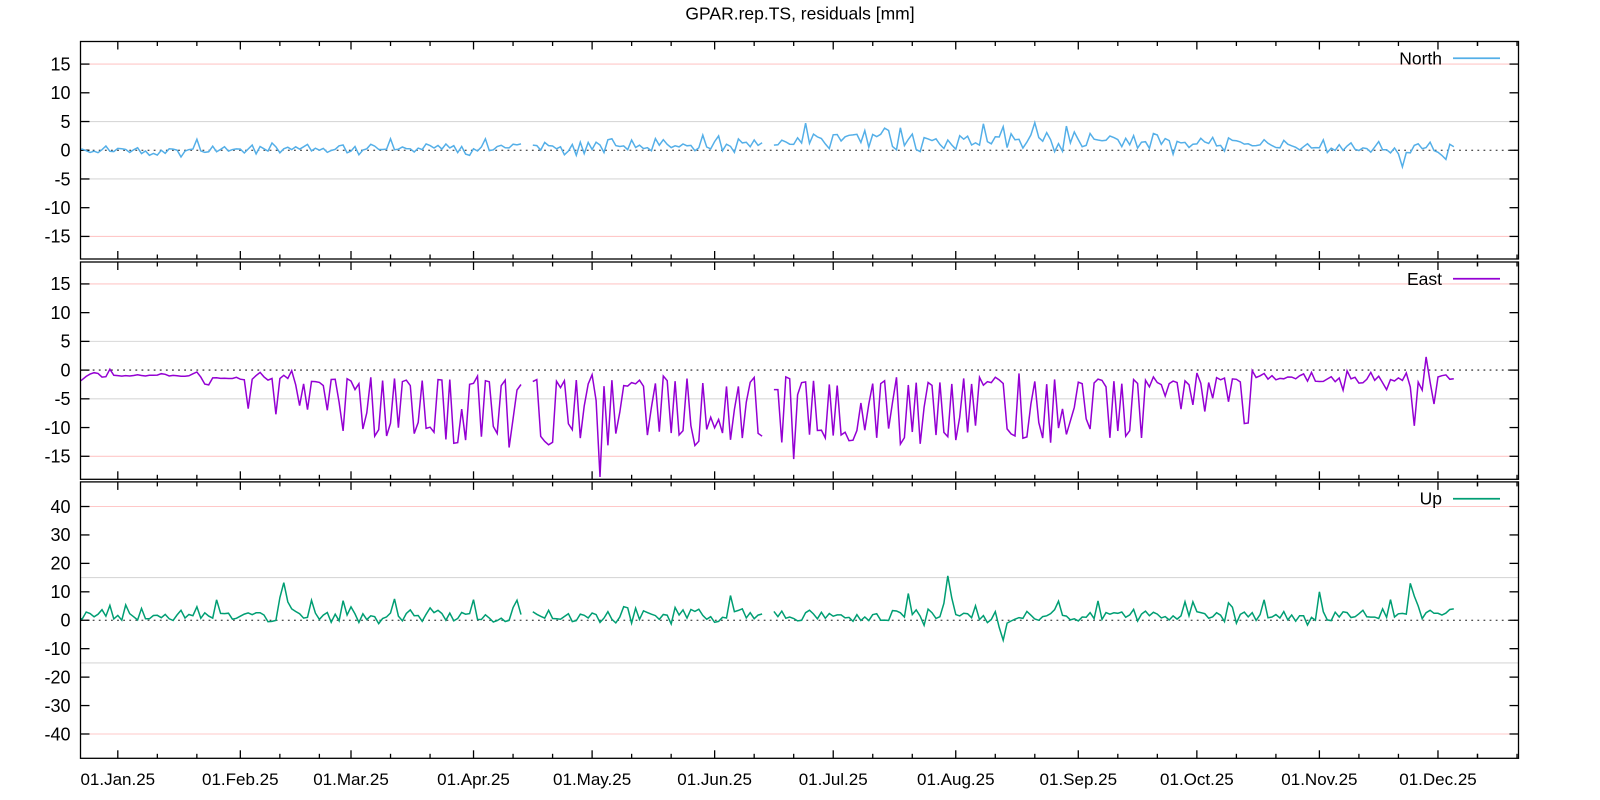 The height and width of the screenshot is (800, 1600). Describe the element at coordinates (956, 779) in the screenshot. I see `svg-text: 01.Aug.25` at that location.